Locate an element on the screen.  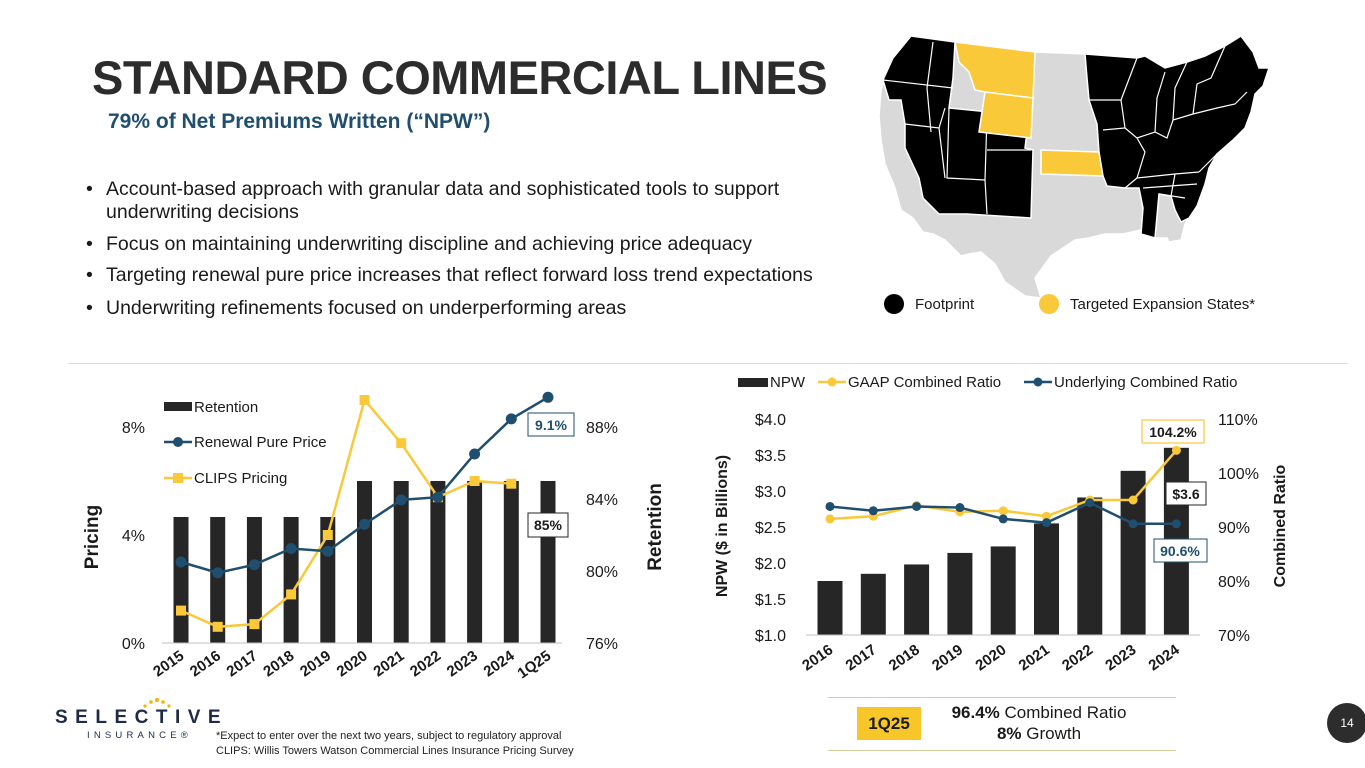
renewal-pure-price-markers is located at coordinates (364, 485).